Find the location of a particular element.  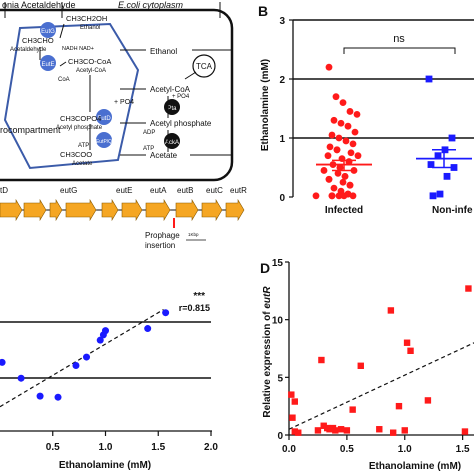

metabolite-acetylp-name: Acetyl phosphate is located at coordinates (79, 128).